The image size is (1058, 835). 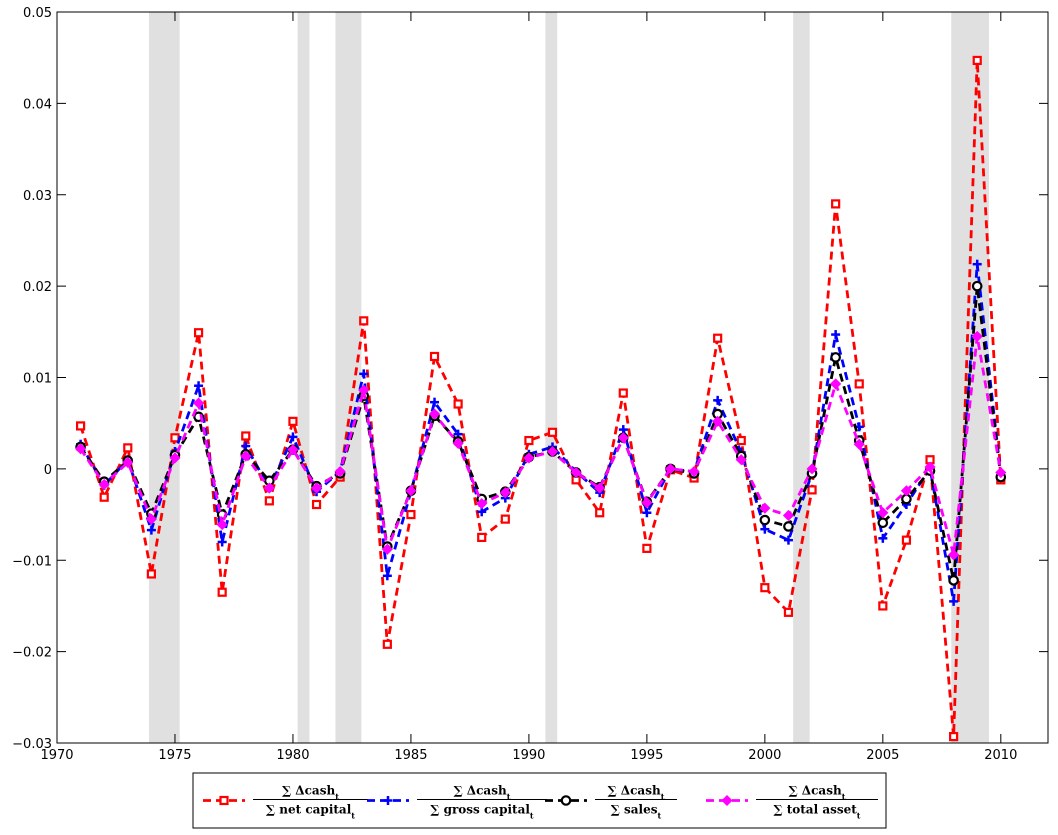 I want to click on legend-denominator: ∑ net capitalt, so click(x=310, y=812).